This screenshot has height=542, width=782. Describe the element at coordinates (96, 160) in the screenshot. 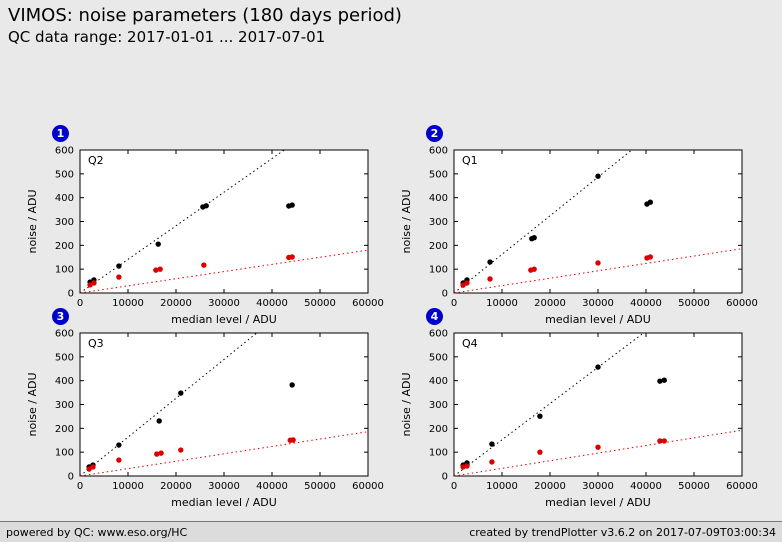

I see `quadrant-label: Q2` at that location.